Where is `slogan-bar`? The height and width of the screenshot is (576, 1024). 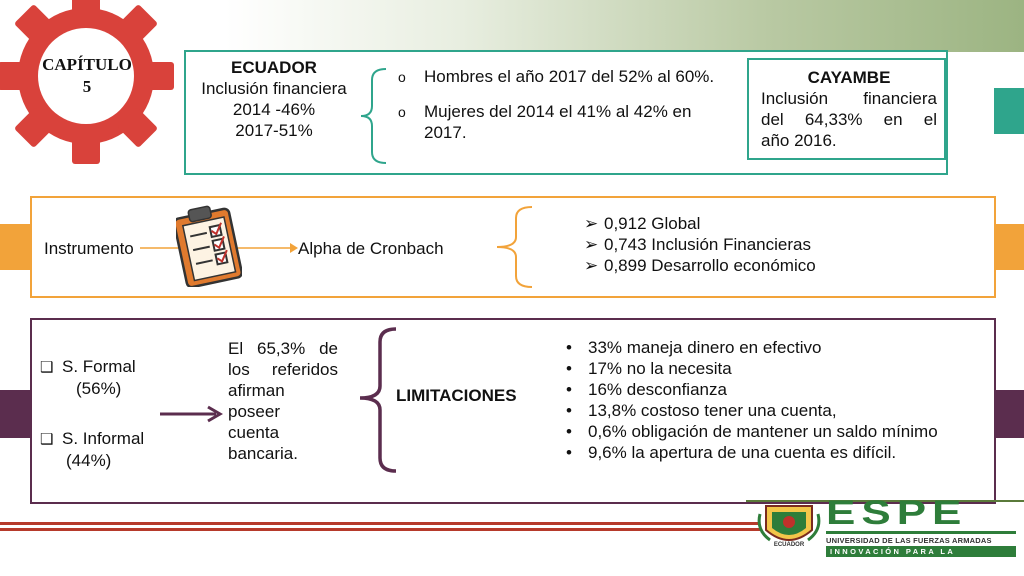
slogan-bar is located at coordinates (921, 551).